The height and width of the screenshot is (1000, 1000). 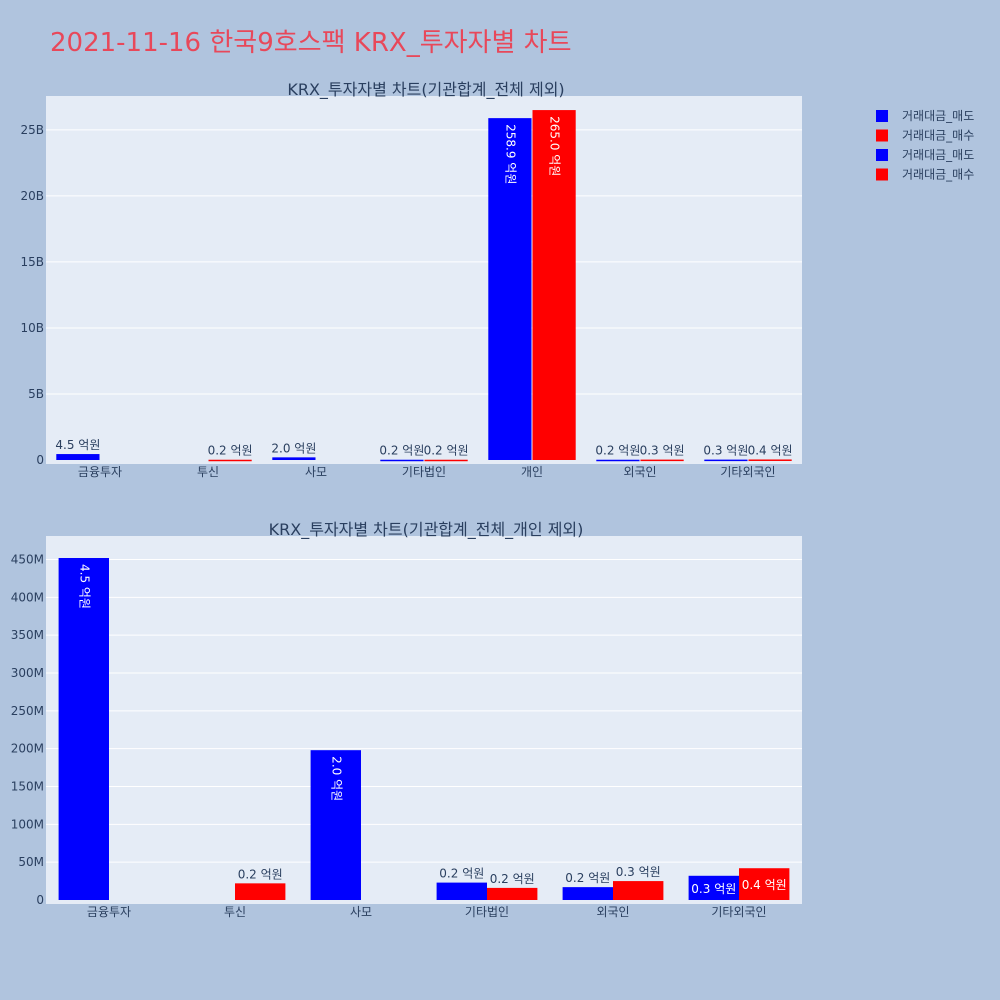 I want to click on y-tick-label: 400M, so click(x=27, y=597).